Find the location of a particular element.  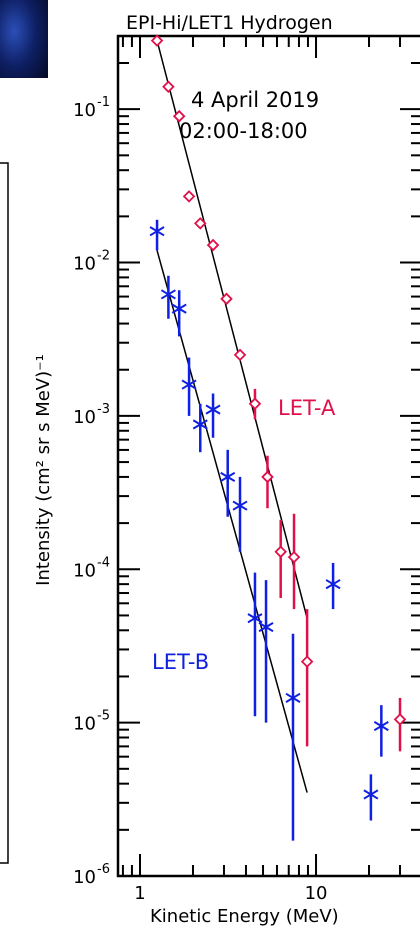

chart-title: EPI-Hi/LET1 Hydrogen is located at coordinates (229, 23).